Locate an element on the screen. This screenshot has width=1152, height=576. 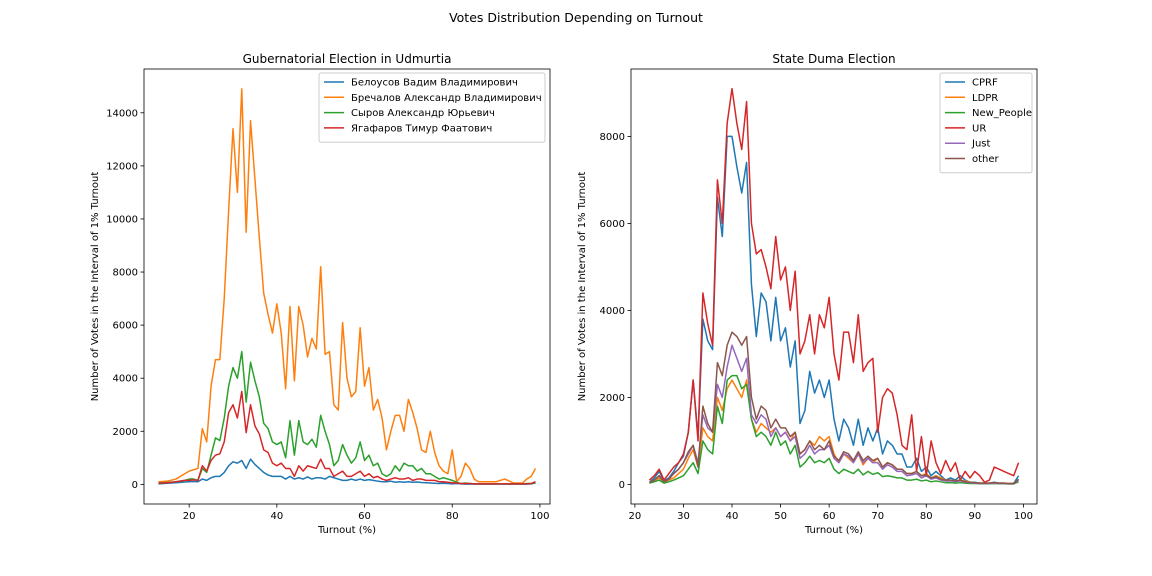
x-tick-label: 50 is located at coordinates (780, 516).